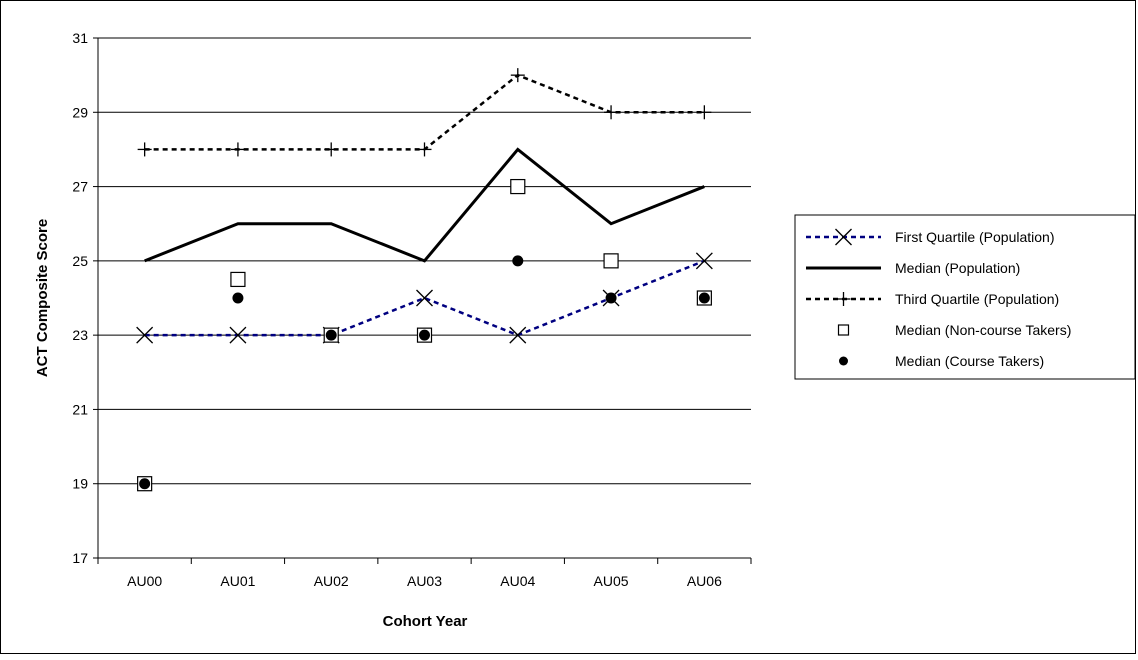 The image size is (1138, 660). What do you see at coordinates (424, 581) in the screenshot?
I see `x-tick-label: AU03` at bounding box center [424, 581].